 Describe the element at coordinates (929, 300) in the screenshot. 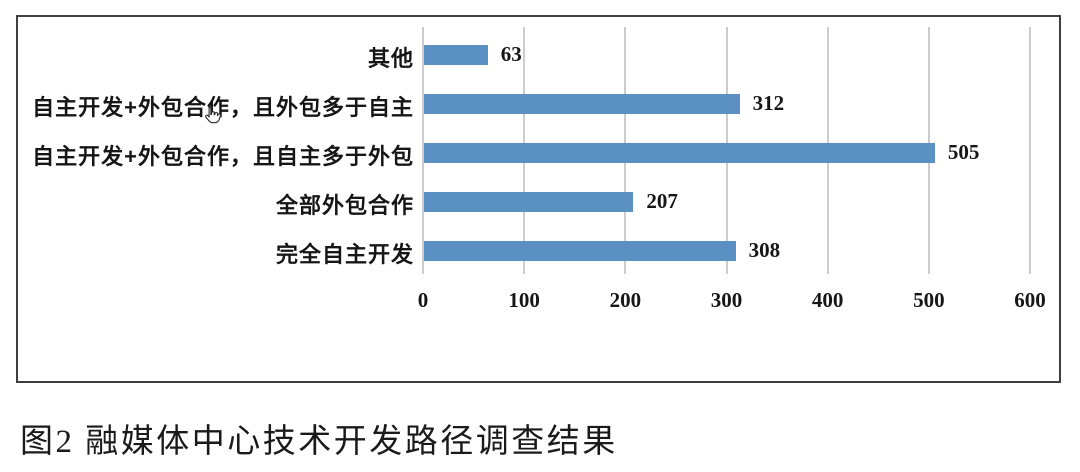

I see `x-axis-tick-label: 500` at that location.